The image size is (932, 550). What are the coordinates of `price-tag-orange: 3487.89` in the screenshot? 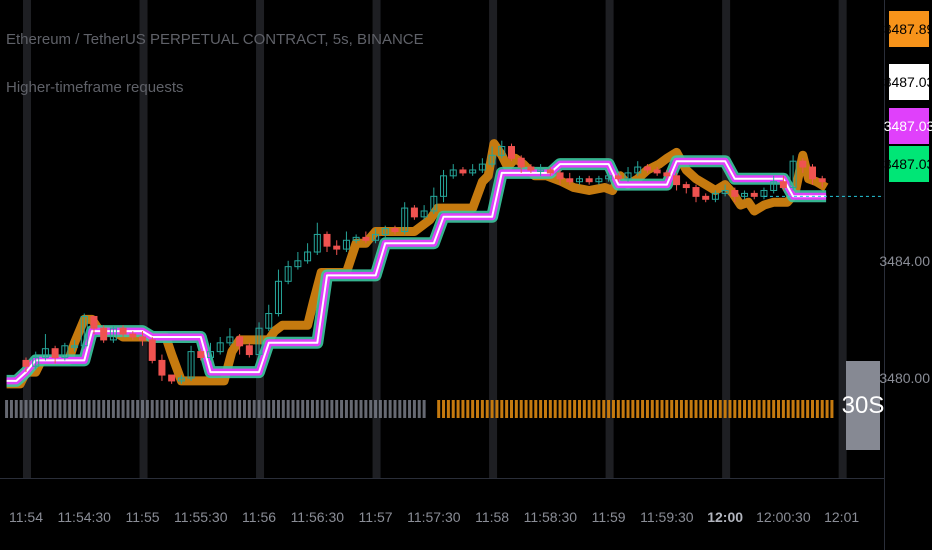 It's located at (908, 29).